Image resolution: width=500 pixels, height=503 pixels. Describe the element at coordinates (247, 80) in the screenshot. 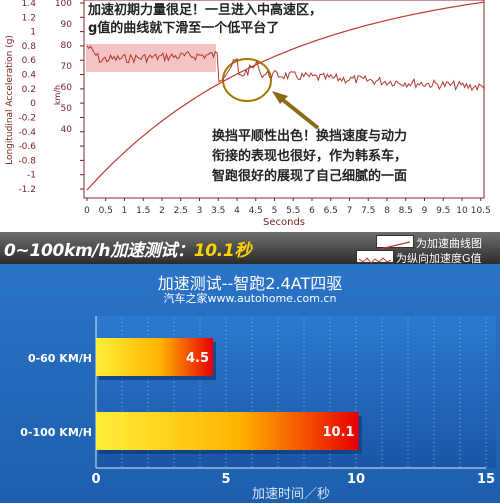

I see `shift-callout-ellipse` at that location.